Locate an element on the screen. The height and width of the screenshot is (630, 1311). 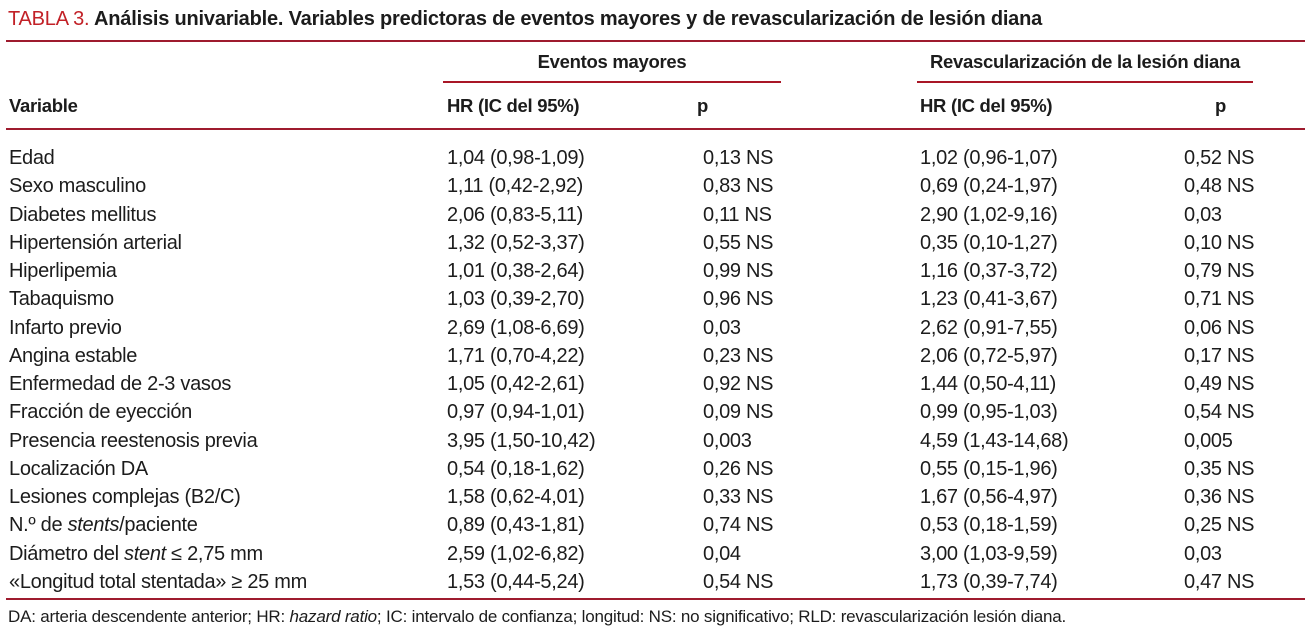
em-hr-cell: 1,53 (0,44-5,24) is located at coordinates (516, 581).